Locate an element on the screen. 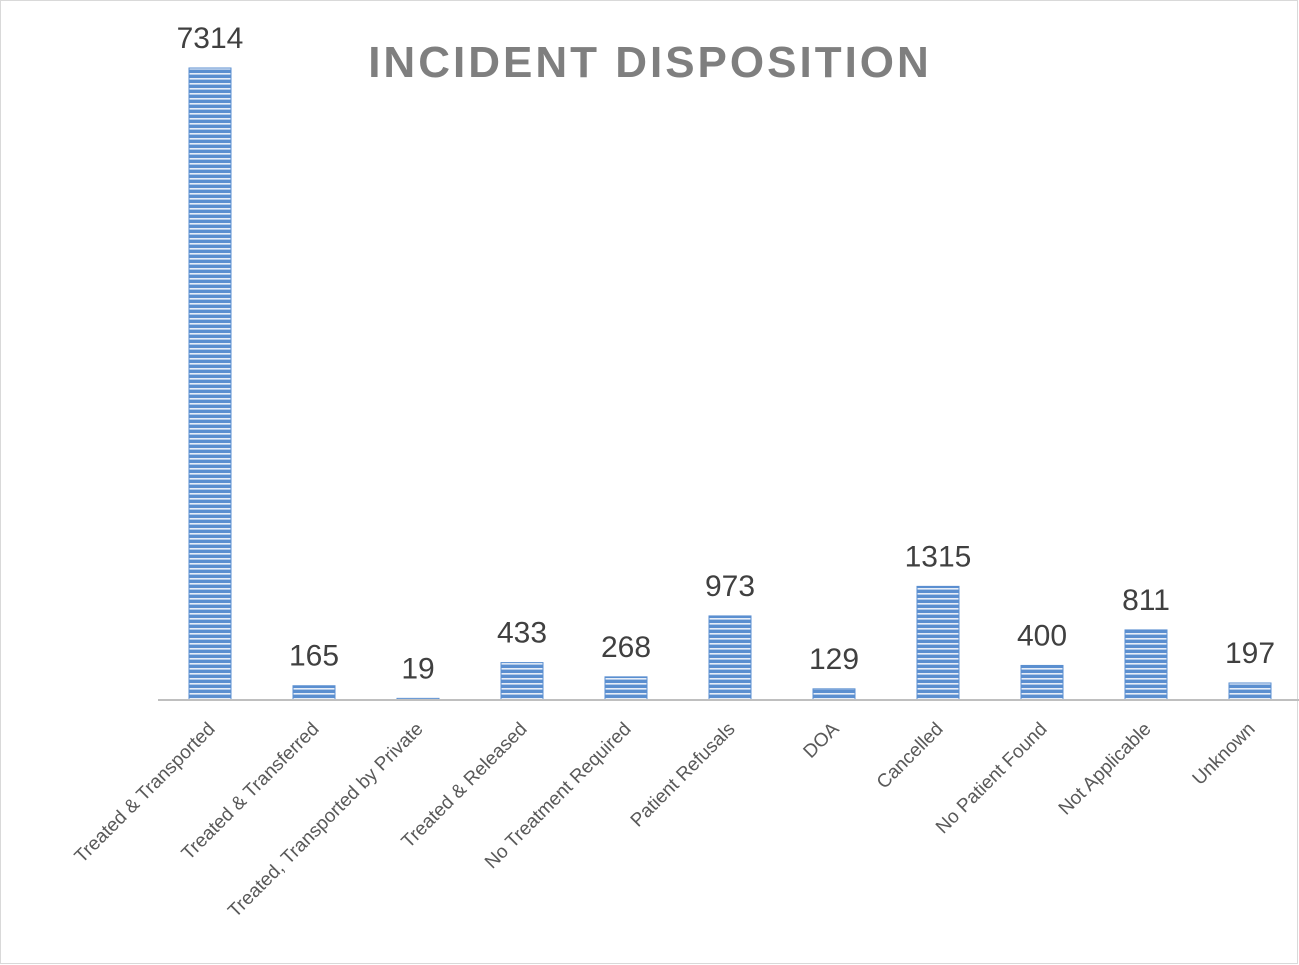 This screenshot has width=1299, height=965. x-tick-label: Not Applicable is located at coordinates (1105, 769).